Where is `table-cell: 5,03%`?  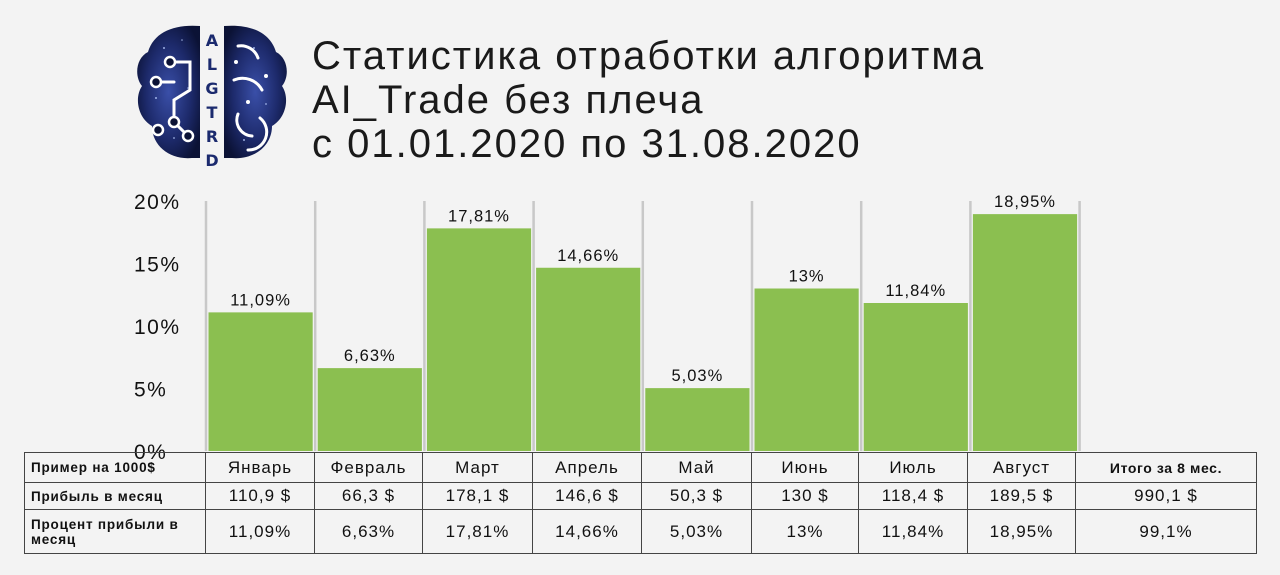
table-cell: 5,03% is located at coordinates (696, 531).